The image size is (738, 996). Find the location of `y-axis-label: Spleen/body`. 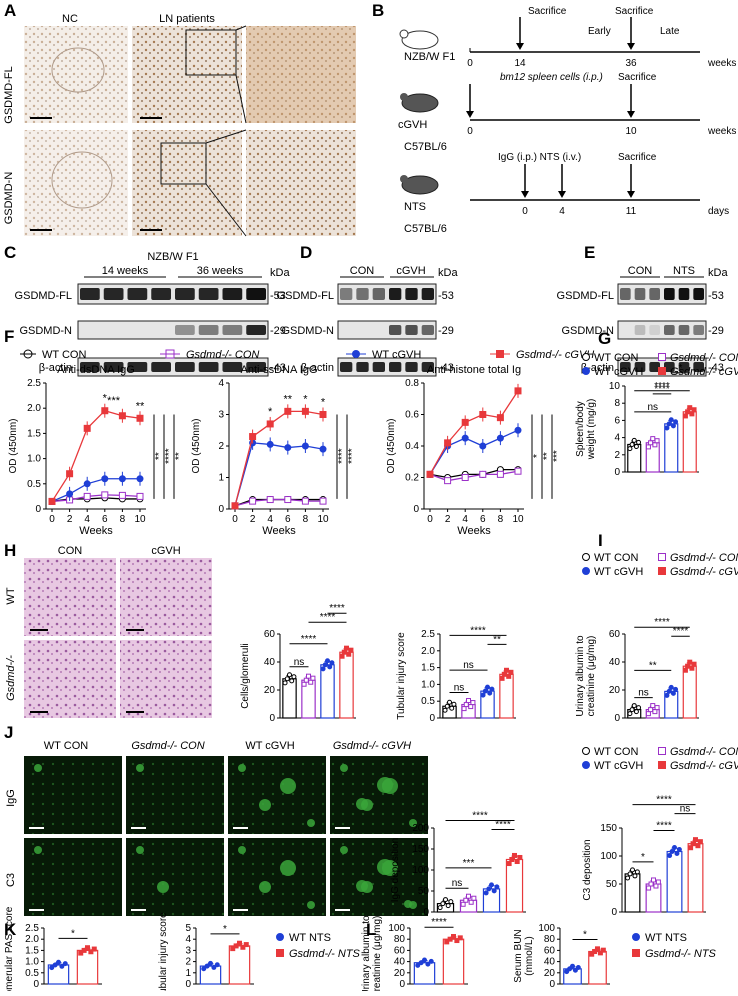

y-axis-label: Spleen/body is located at coordinates (580, 429).